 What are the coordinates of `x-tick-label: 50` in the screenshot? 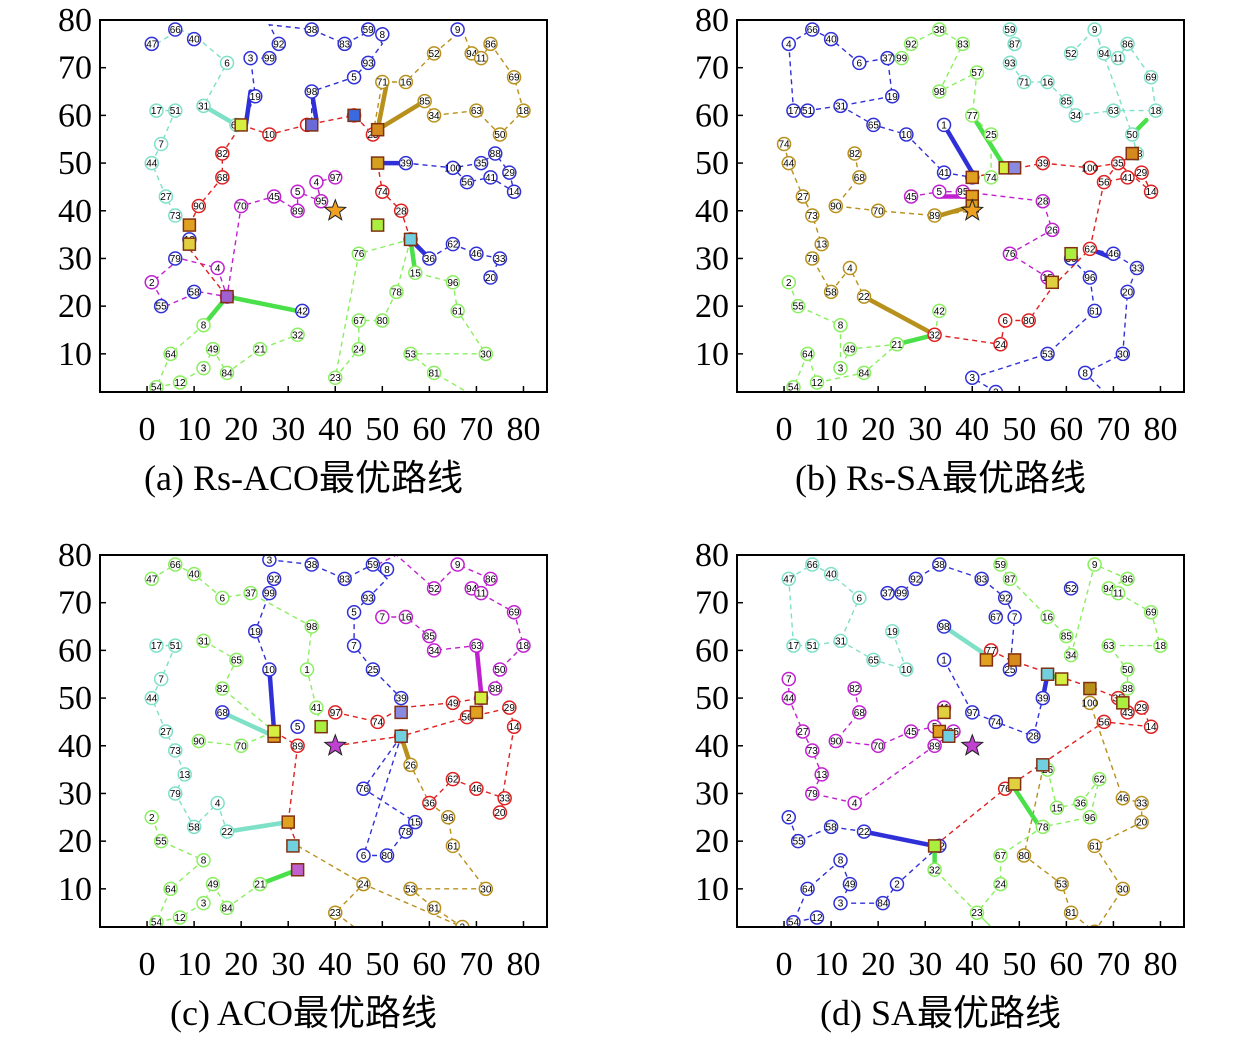 It's located at (1019, 964).